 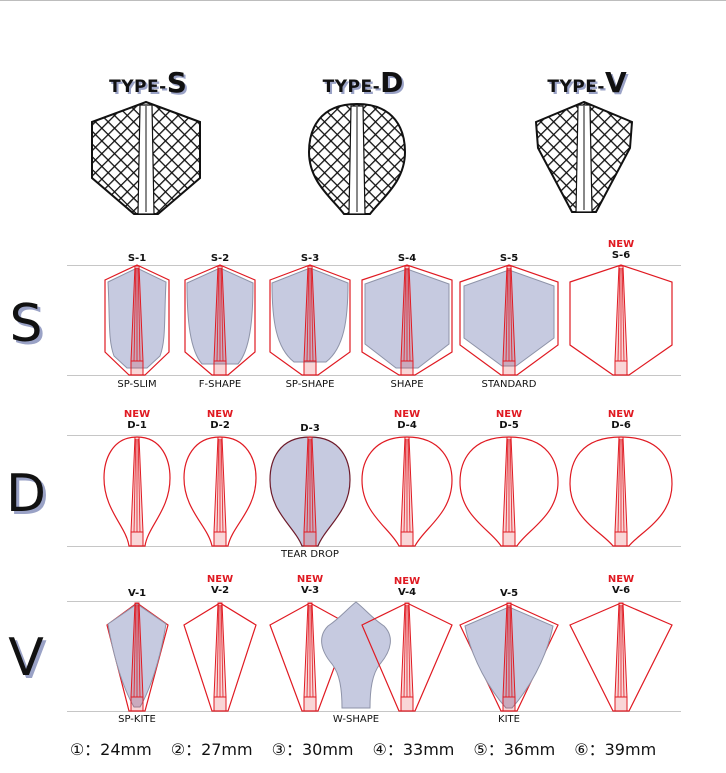 I want to click on label-d1: NEW D-1, so click(x=137, y=420).